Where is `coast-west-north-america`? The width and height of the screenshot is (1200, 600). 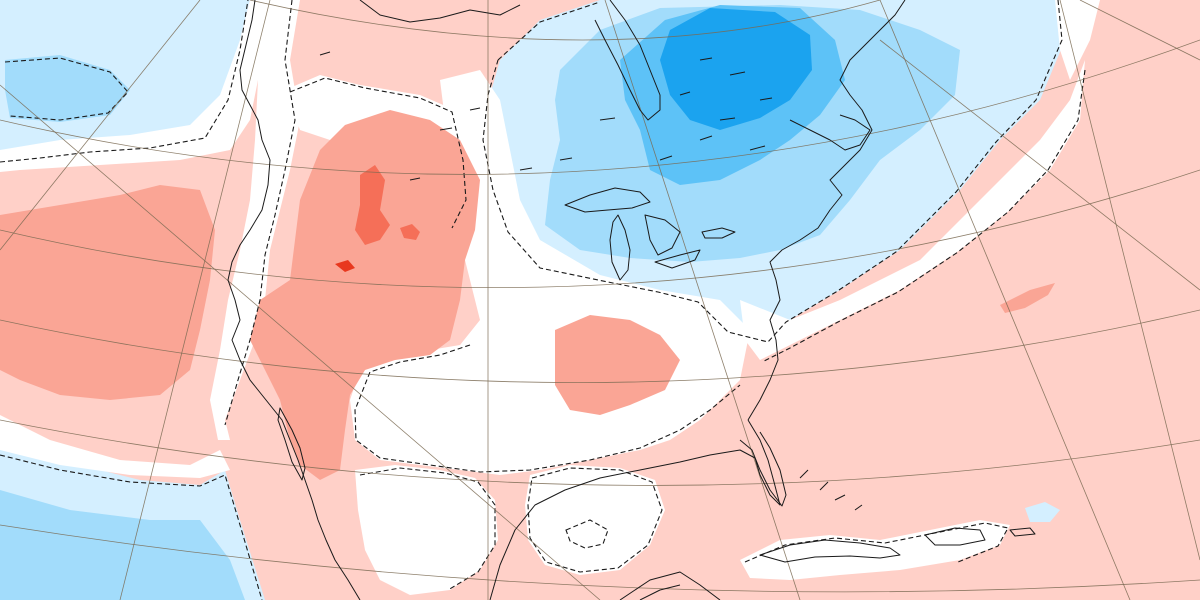
coast-west-north-america is located at coordinates (294, 300).